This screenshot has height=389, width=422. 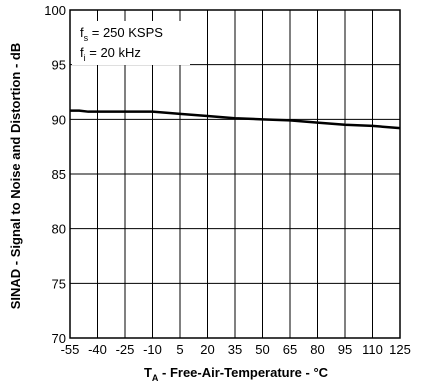 What do you see at coordinates (179, 349) in the screenshot?
I see `x-tick-label: 5` at bounding box center [179, 349].